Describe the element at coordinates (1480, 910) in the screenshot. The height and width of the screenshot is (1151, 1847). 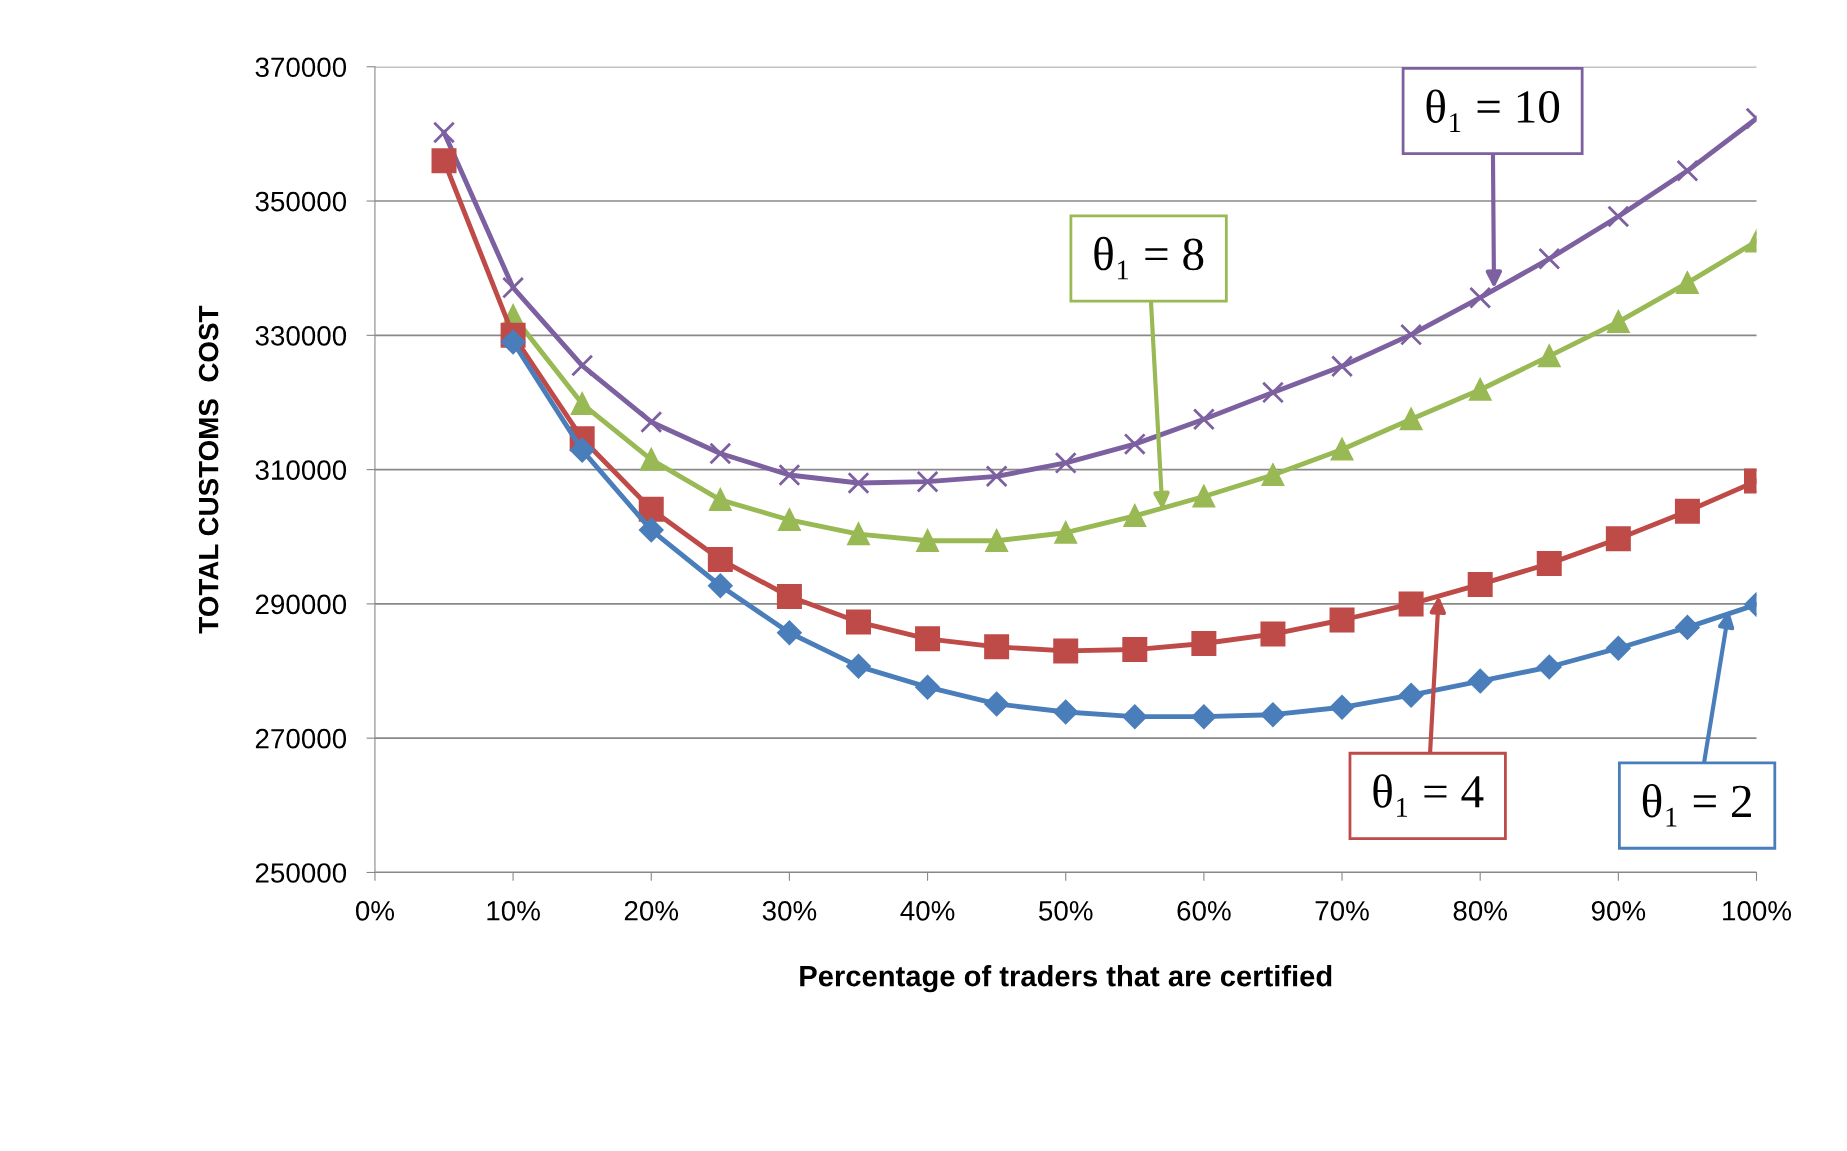
I see `x-tick-label: 80%` at that location.